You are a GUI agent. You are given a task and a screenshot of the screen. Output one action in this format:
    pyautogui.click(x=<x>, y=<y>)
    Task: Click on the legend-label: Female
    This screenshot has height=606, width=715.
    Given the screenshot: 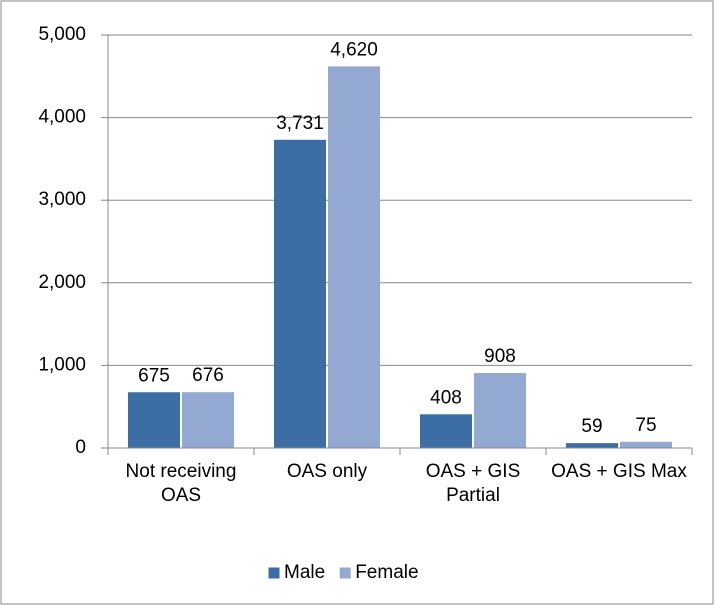 What is the action you would take?
    pyautogui.click(x=386, y=572)
    